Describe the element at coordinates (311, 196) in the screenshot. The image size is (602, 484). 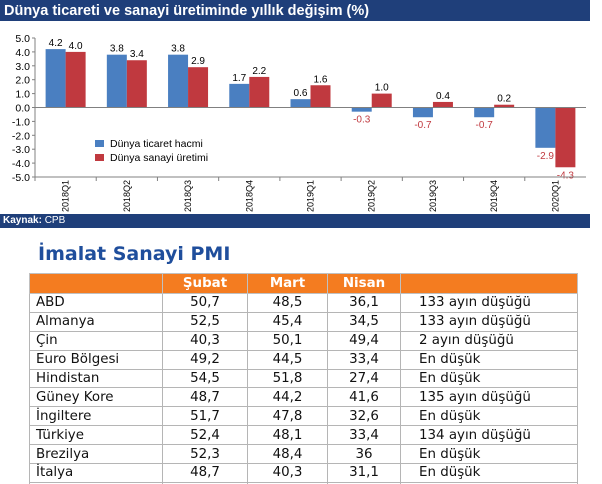
I see `x-tick-label: 2019Q1` at that location.